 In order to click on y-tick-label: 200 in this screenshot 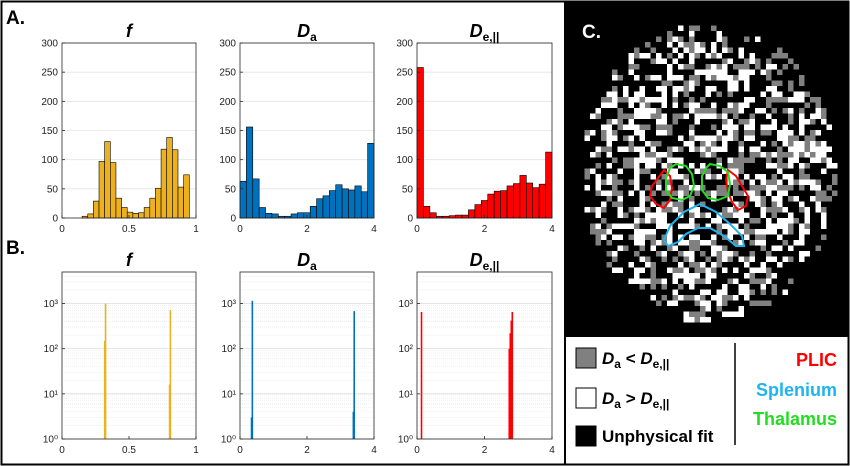, I will do `click(404, 102)`.